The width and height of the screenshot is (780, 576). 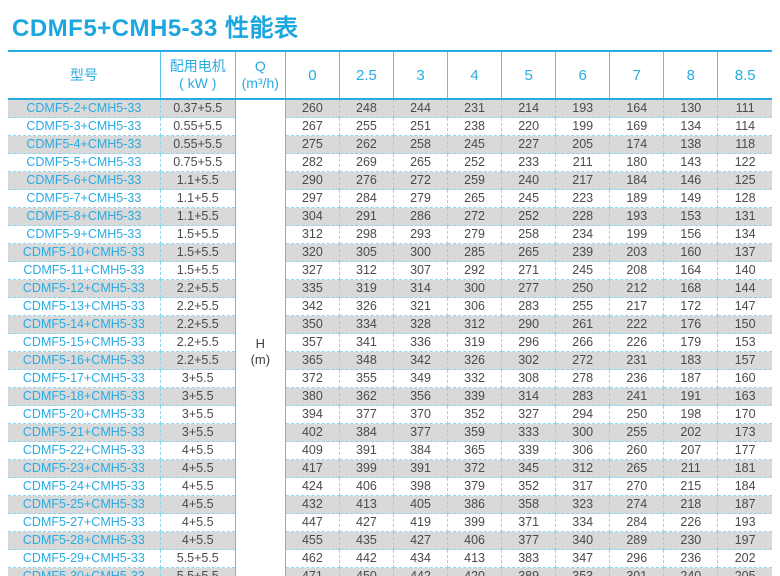 What do you see at coordinates (312, 432) in the screenshot?
I see `head-value-cell: 402` at bounding box center [312, 432].